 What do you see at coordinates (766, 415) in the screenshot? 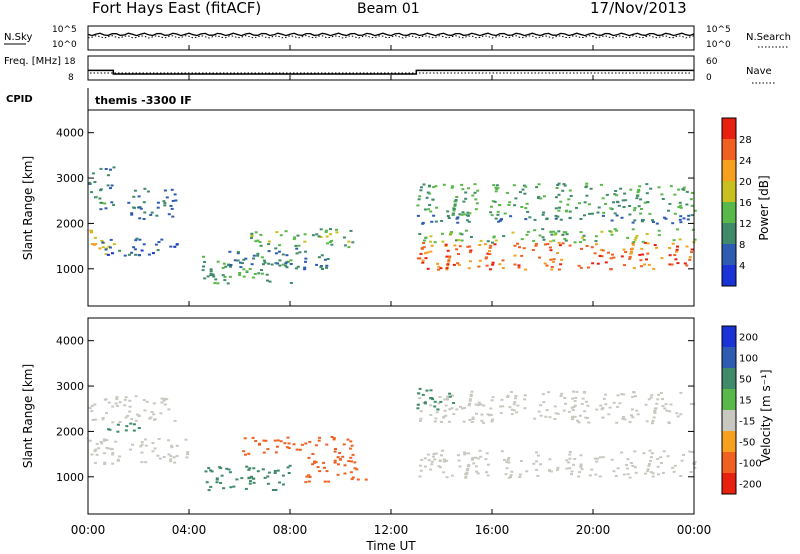
I see `velocity-colorbar-label: Velocity [m s⁻¹]` at bounding box center [766, 415].